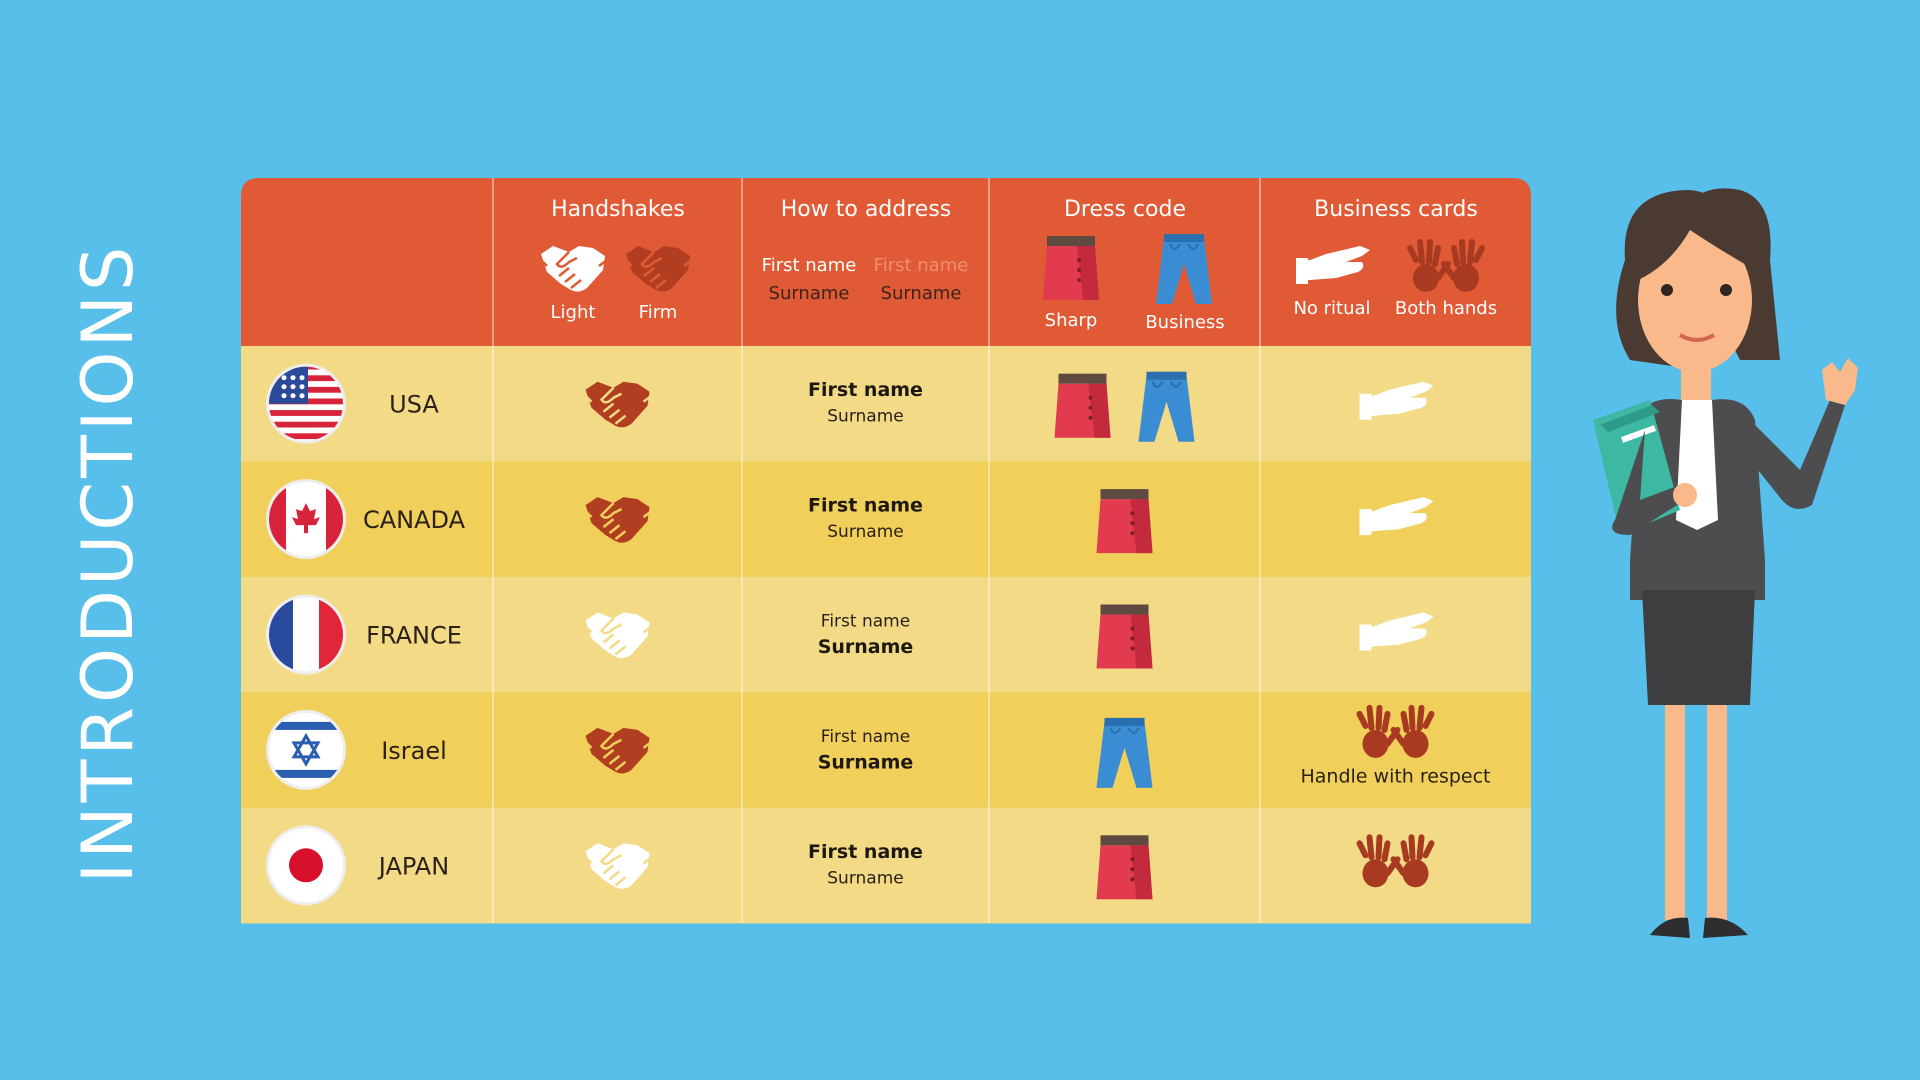  Describe the element at coordinates (414, 636) in the screenshot. I see `country-name: FRANCE` at that location.